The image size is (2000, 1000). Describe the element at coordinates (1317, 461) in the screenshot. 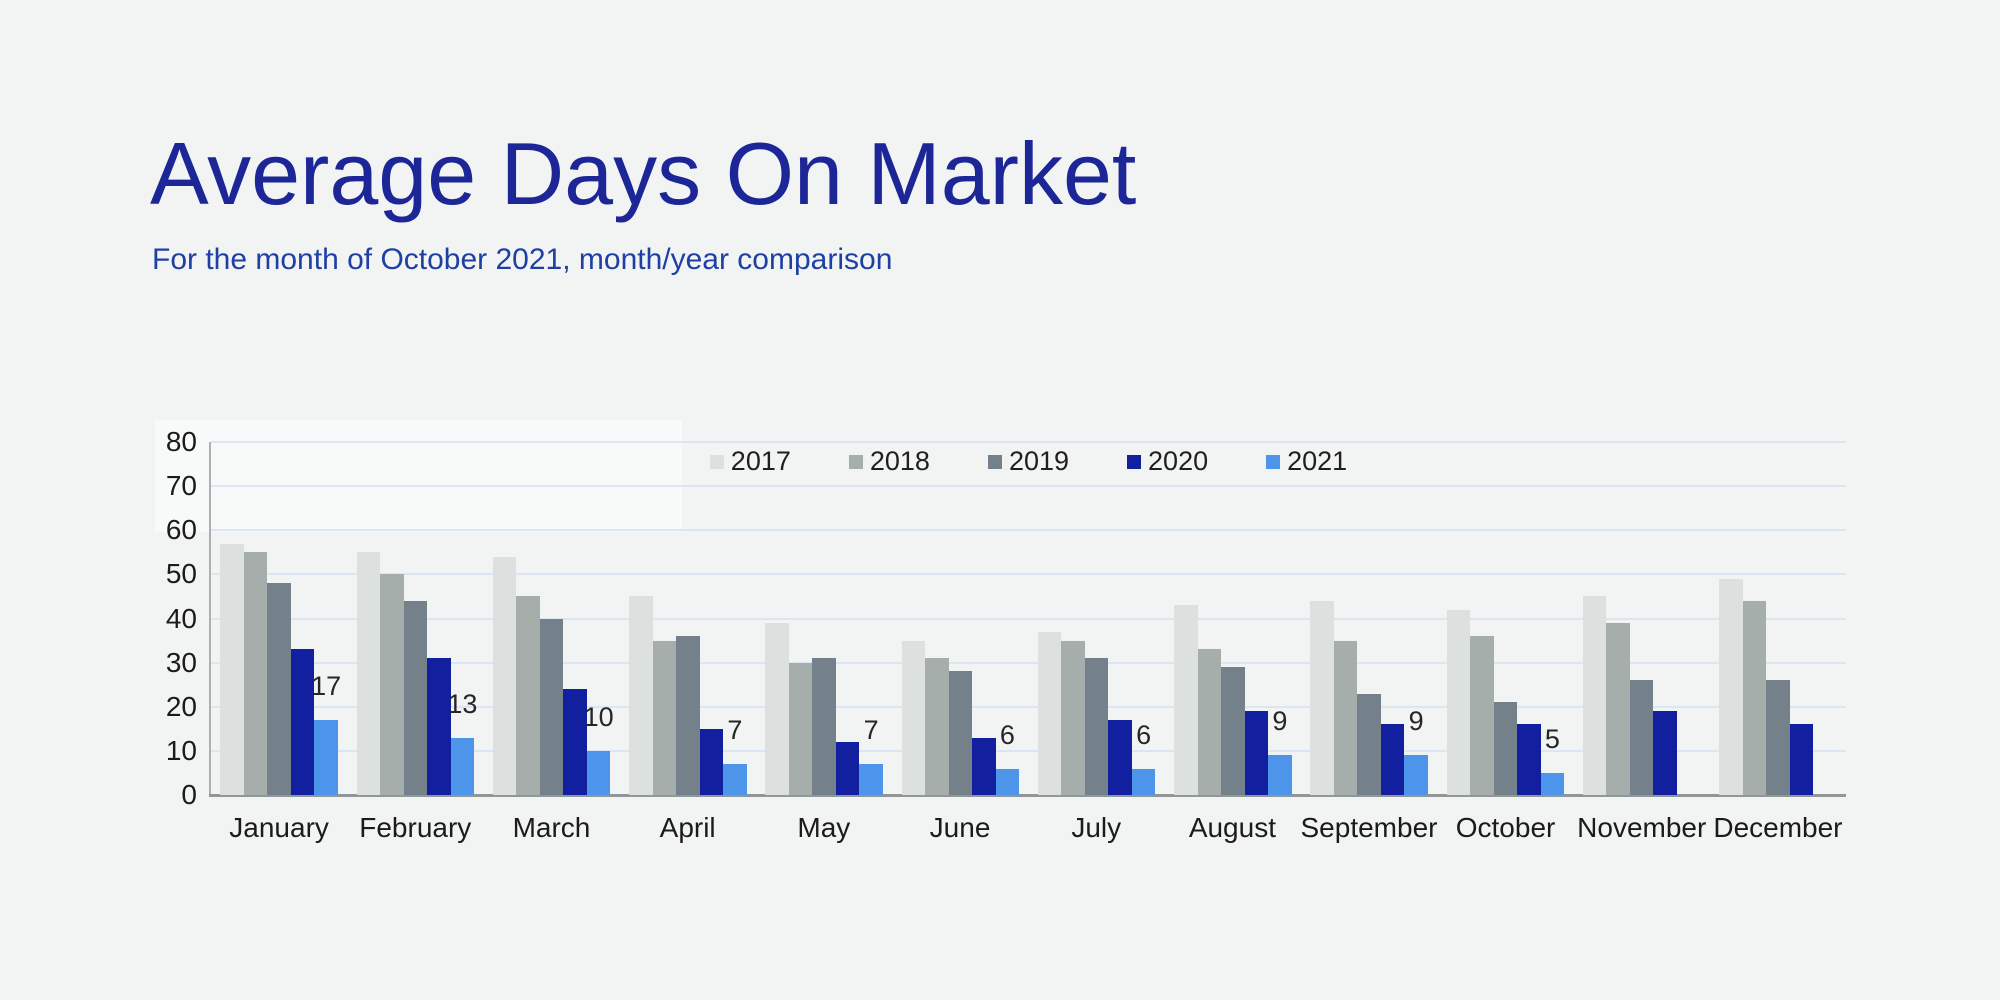

I see `legend-label-2021: 2021` at that location.